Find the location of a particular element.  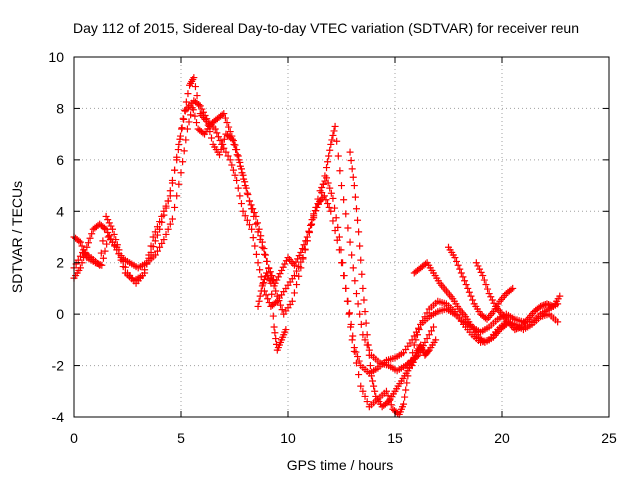

y-tick-labels: -4 -2 0 2 4 6 8 10 is located at coordinates (56, 237).